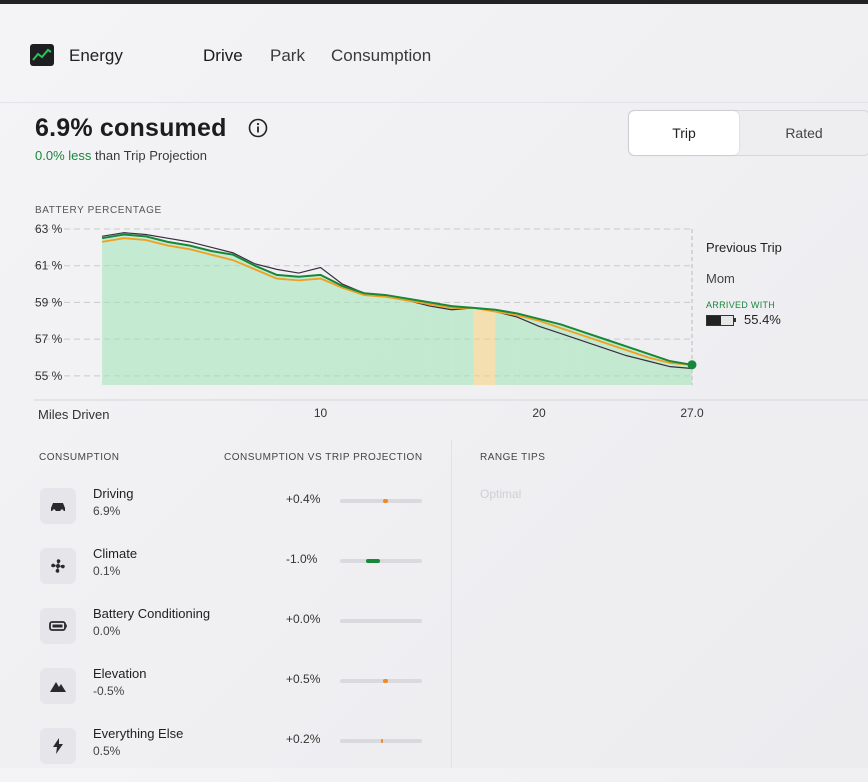 This screenshot has width=868, height=782. Describe the element at coordinates (513, 457) in the screenshot. I see `range-tips-header: RANGE TIPS` at that location.